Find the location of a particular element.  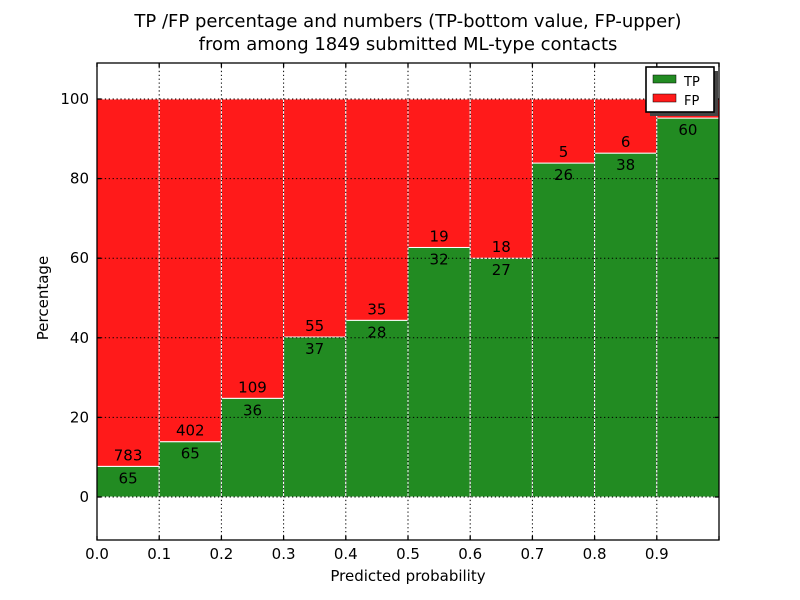

x-tick-label-0.7: 0.7 is located at coordinates (532, 554).